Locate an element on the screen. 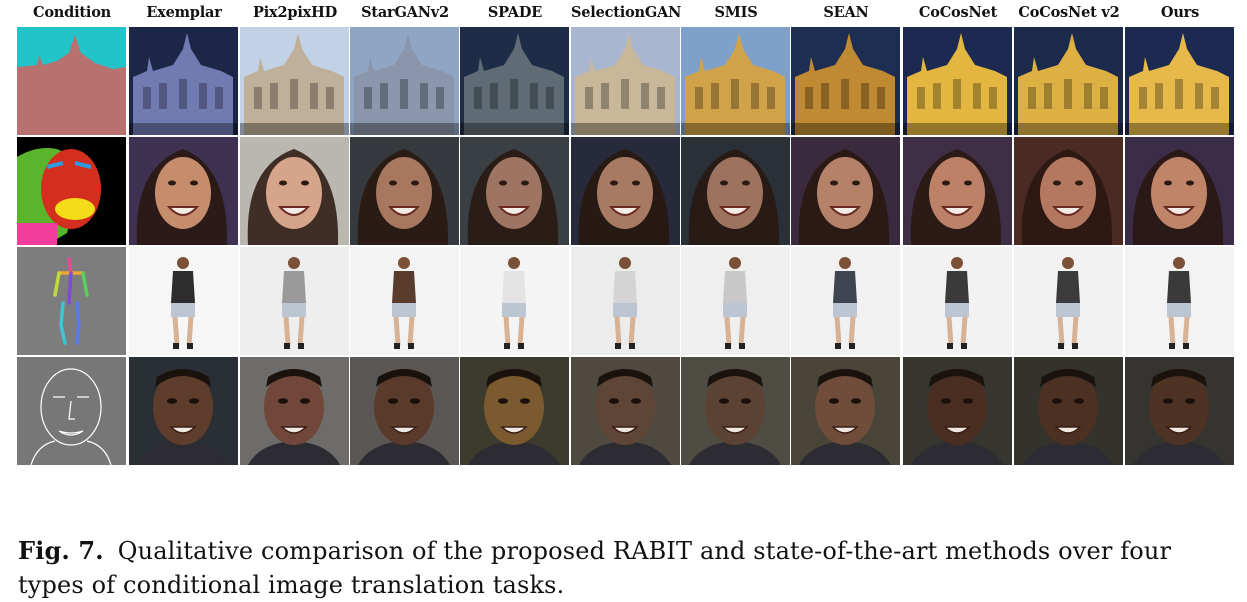  caption-label: Fig. 7. is located at coordinates (61, 550).